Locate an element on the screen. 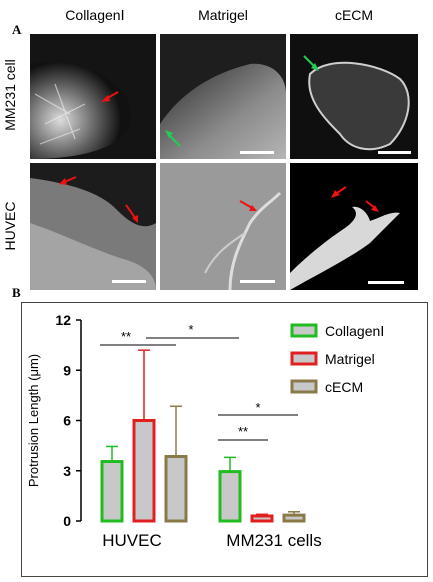 The width and height of the screenshot is (433, 582). arrow-red-icon is located at coordinates (131, 212).